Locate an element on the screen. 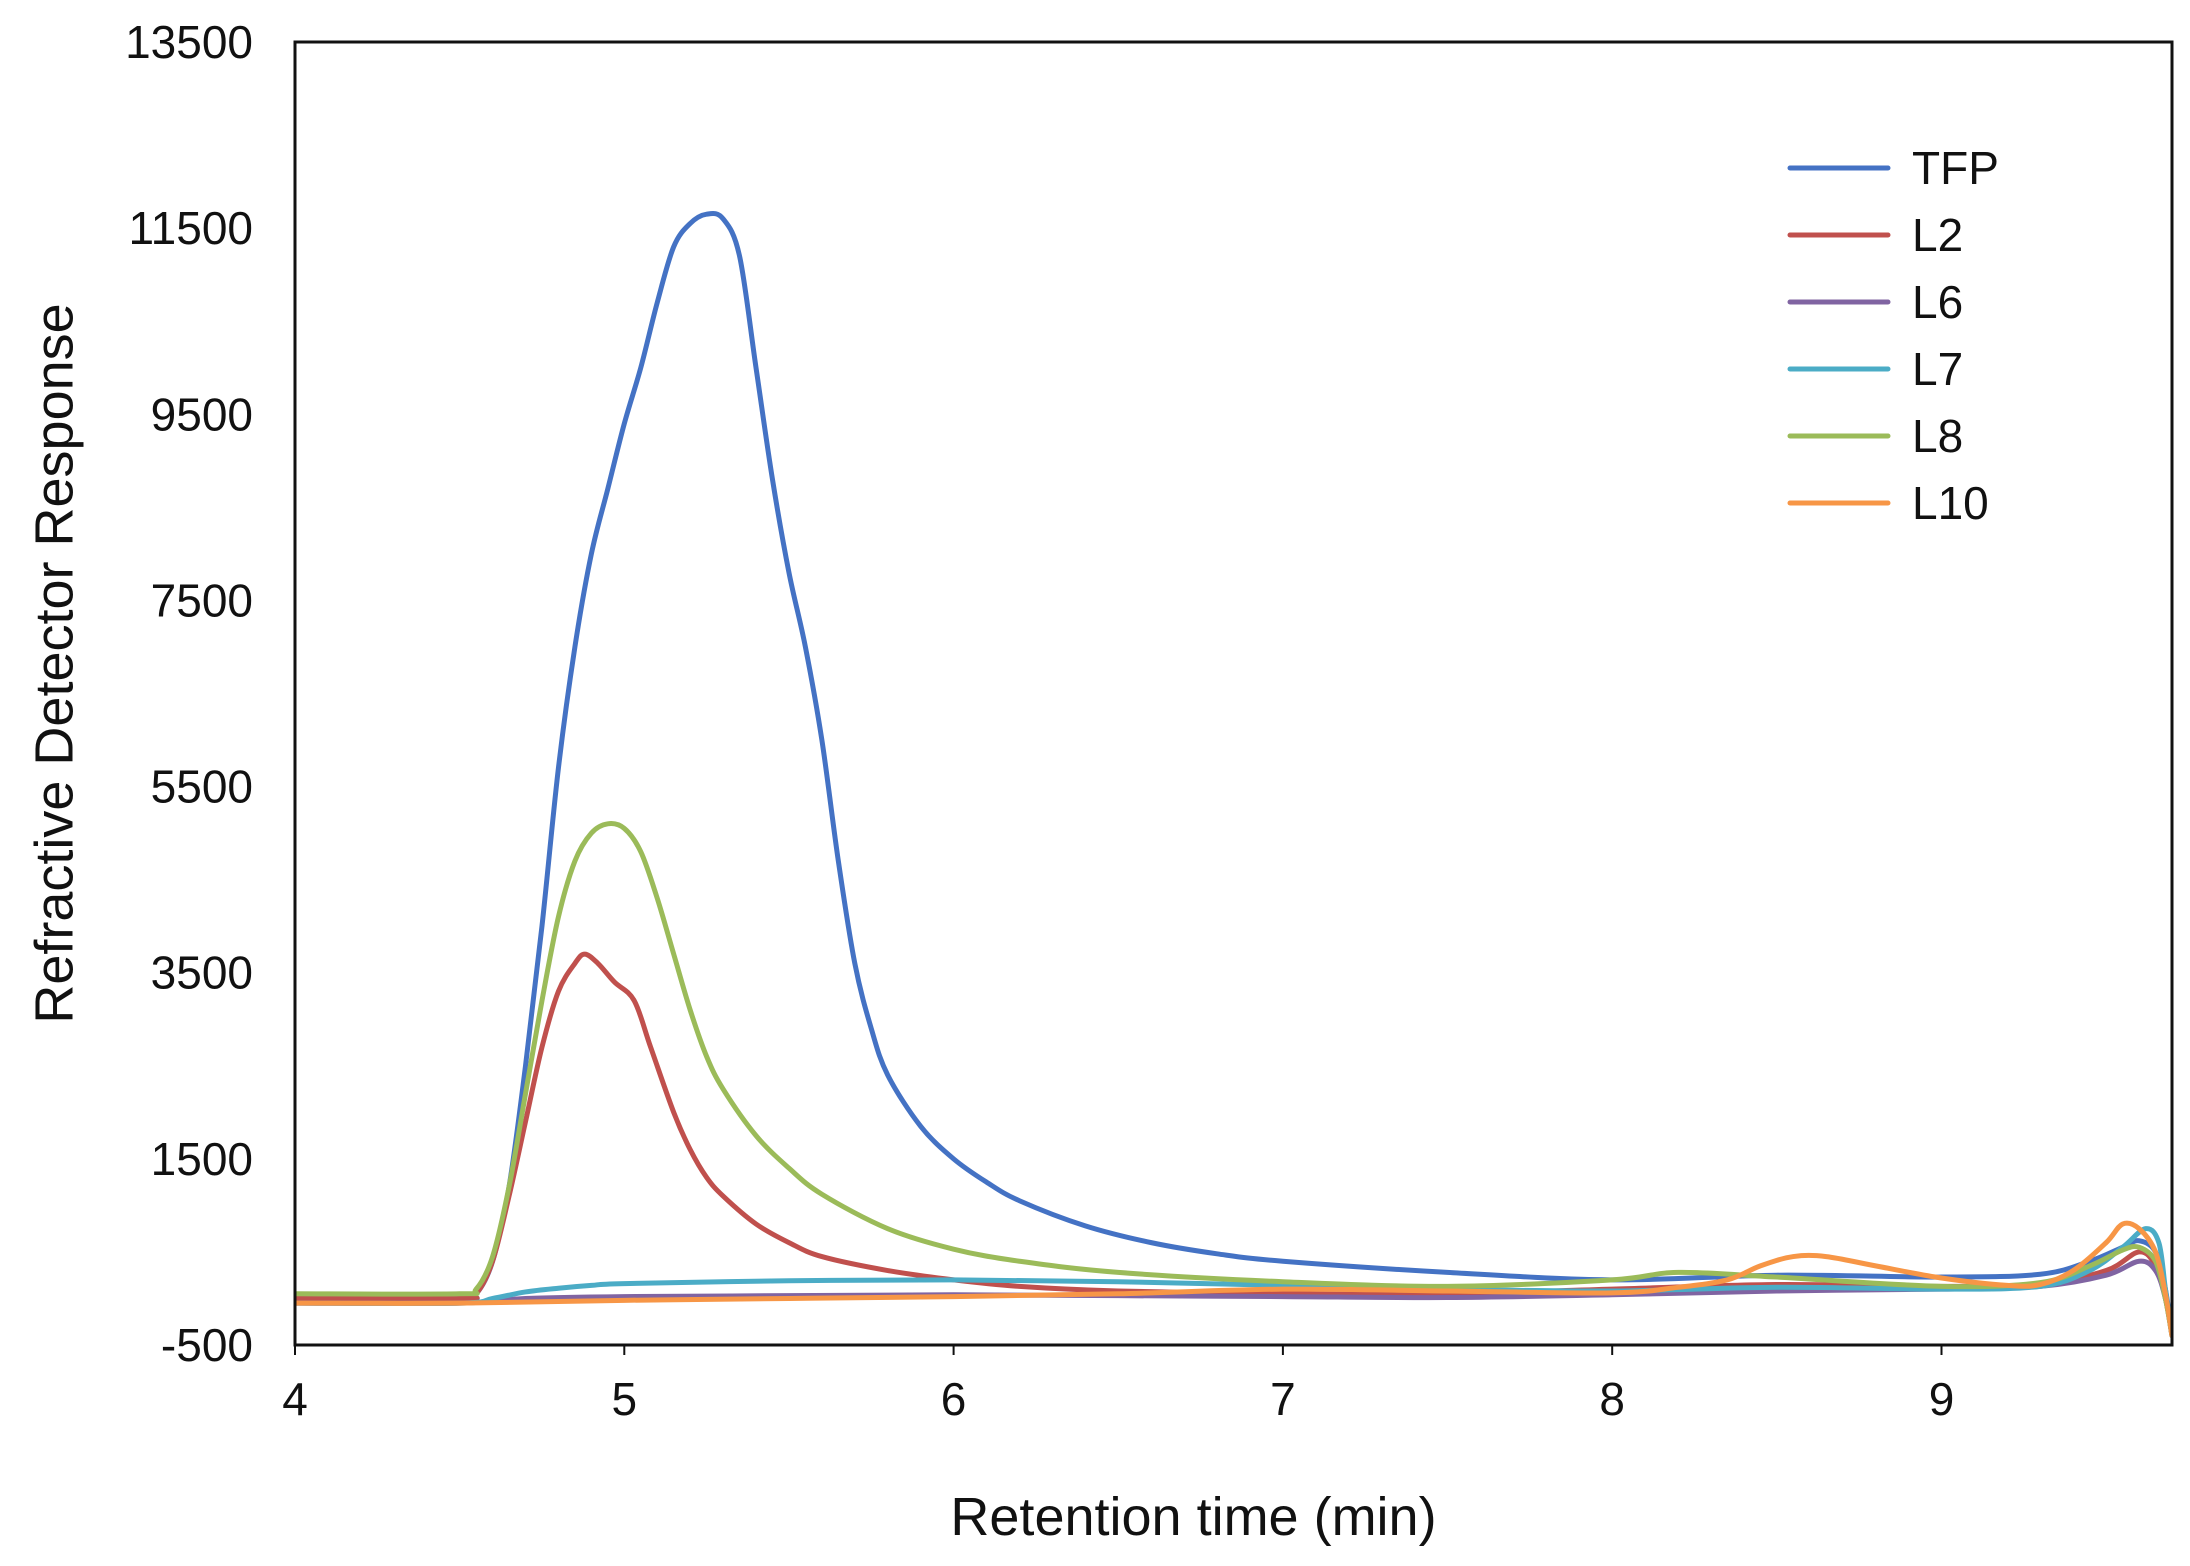  y-tick-label: 5500 is located at coordinates (202, 787).